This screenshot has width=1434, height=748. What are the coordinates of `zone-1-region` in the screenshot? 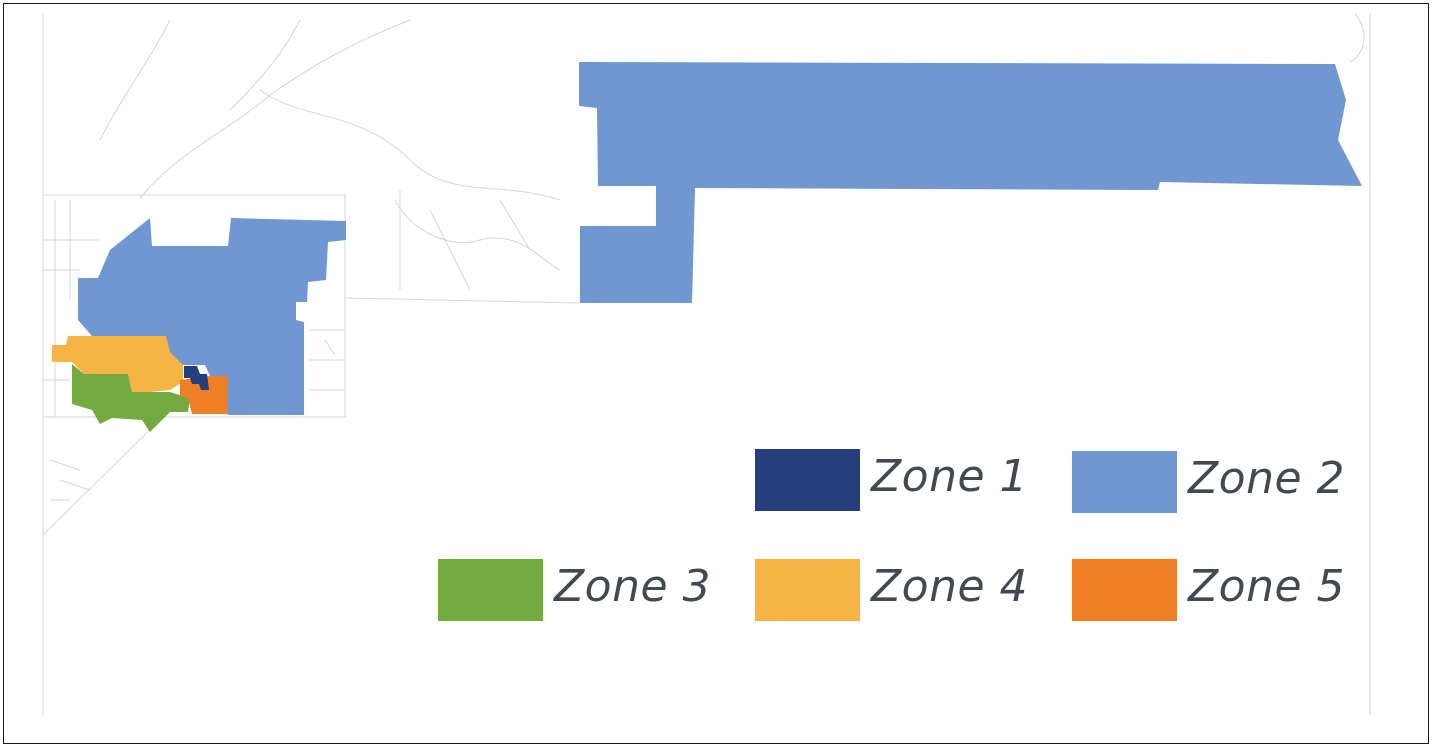 It's located at (196, 378).